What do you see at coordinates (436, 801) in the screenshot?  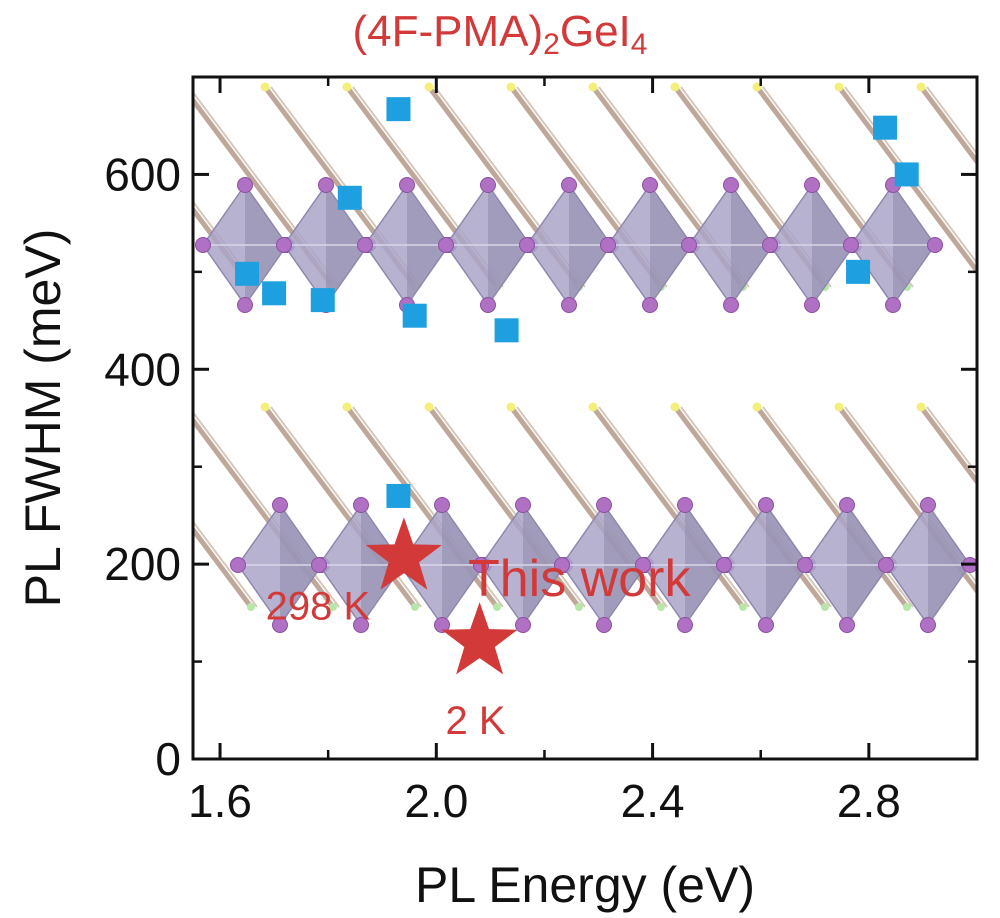 I see `x-tick-label: 2.0` at bounding box center [436, 801].